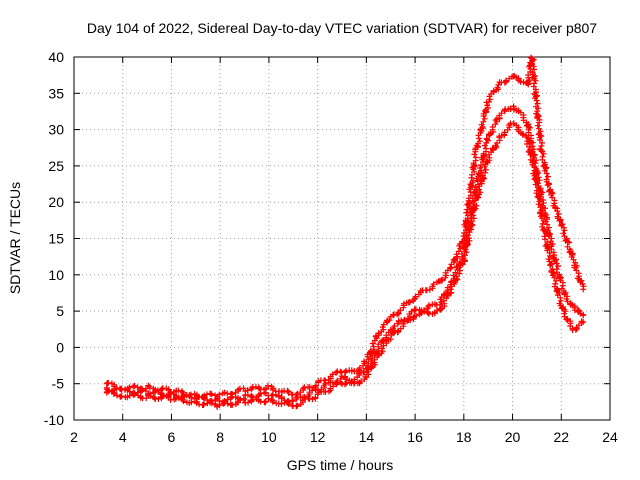 This screenshot has width=640, height=480. What do you see at coordinates (172, 437) in the screenshot?
I see `x-tick-label: 6` at bounding box center [172, 437].